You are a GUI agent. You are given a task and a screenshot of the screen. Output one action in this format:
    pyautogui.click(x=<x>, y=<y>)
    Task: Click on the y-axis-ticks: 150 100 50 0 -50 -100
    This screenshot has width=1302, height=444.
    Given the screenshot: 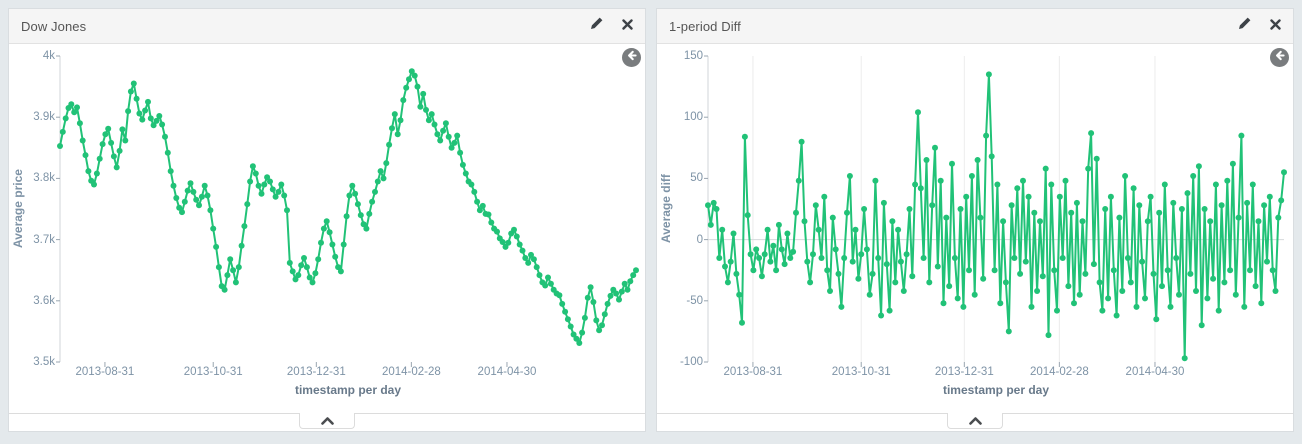 What is the action you would take?
    pyautogui.click(x=691, y=209)
    